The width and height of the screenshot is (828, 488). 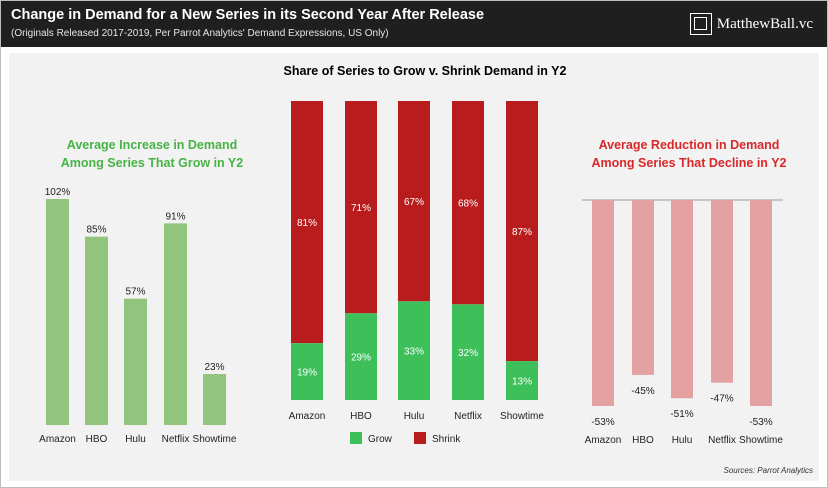 I want to click on middle-bar-grow-netflix, so click(x=468, y=352).